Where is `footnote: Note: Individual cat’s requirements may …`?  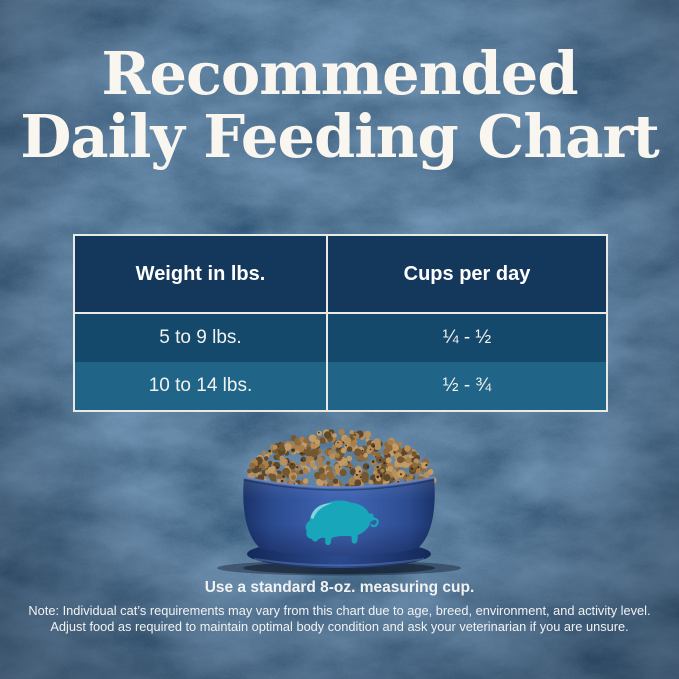
footnote: Note: Individual cat’s requirements may … is located at coordinates (339, 618).